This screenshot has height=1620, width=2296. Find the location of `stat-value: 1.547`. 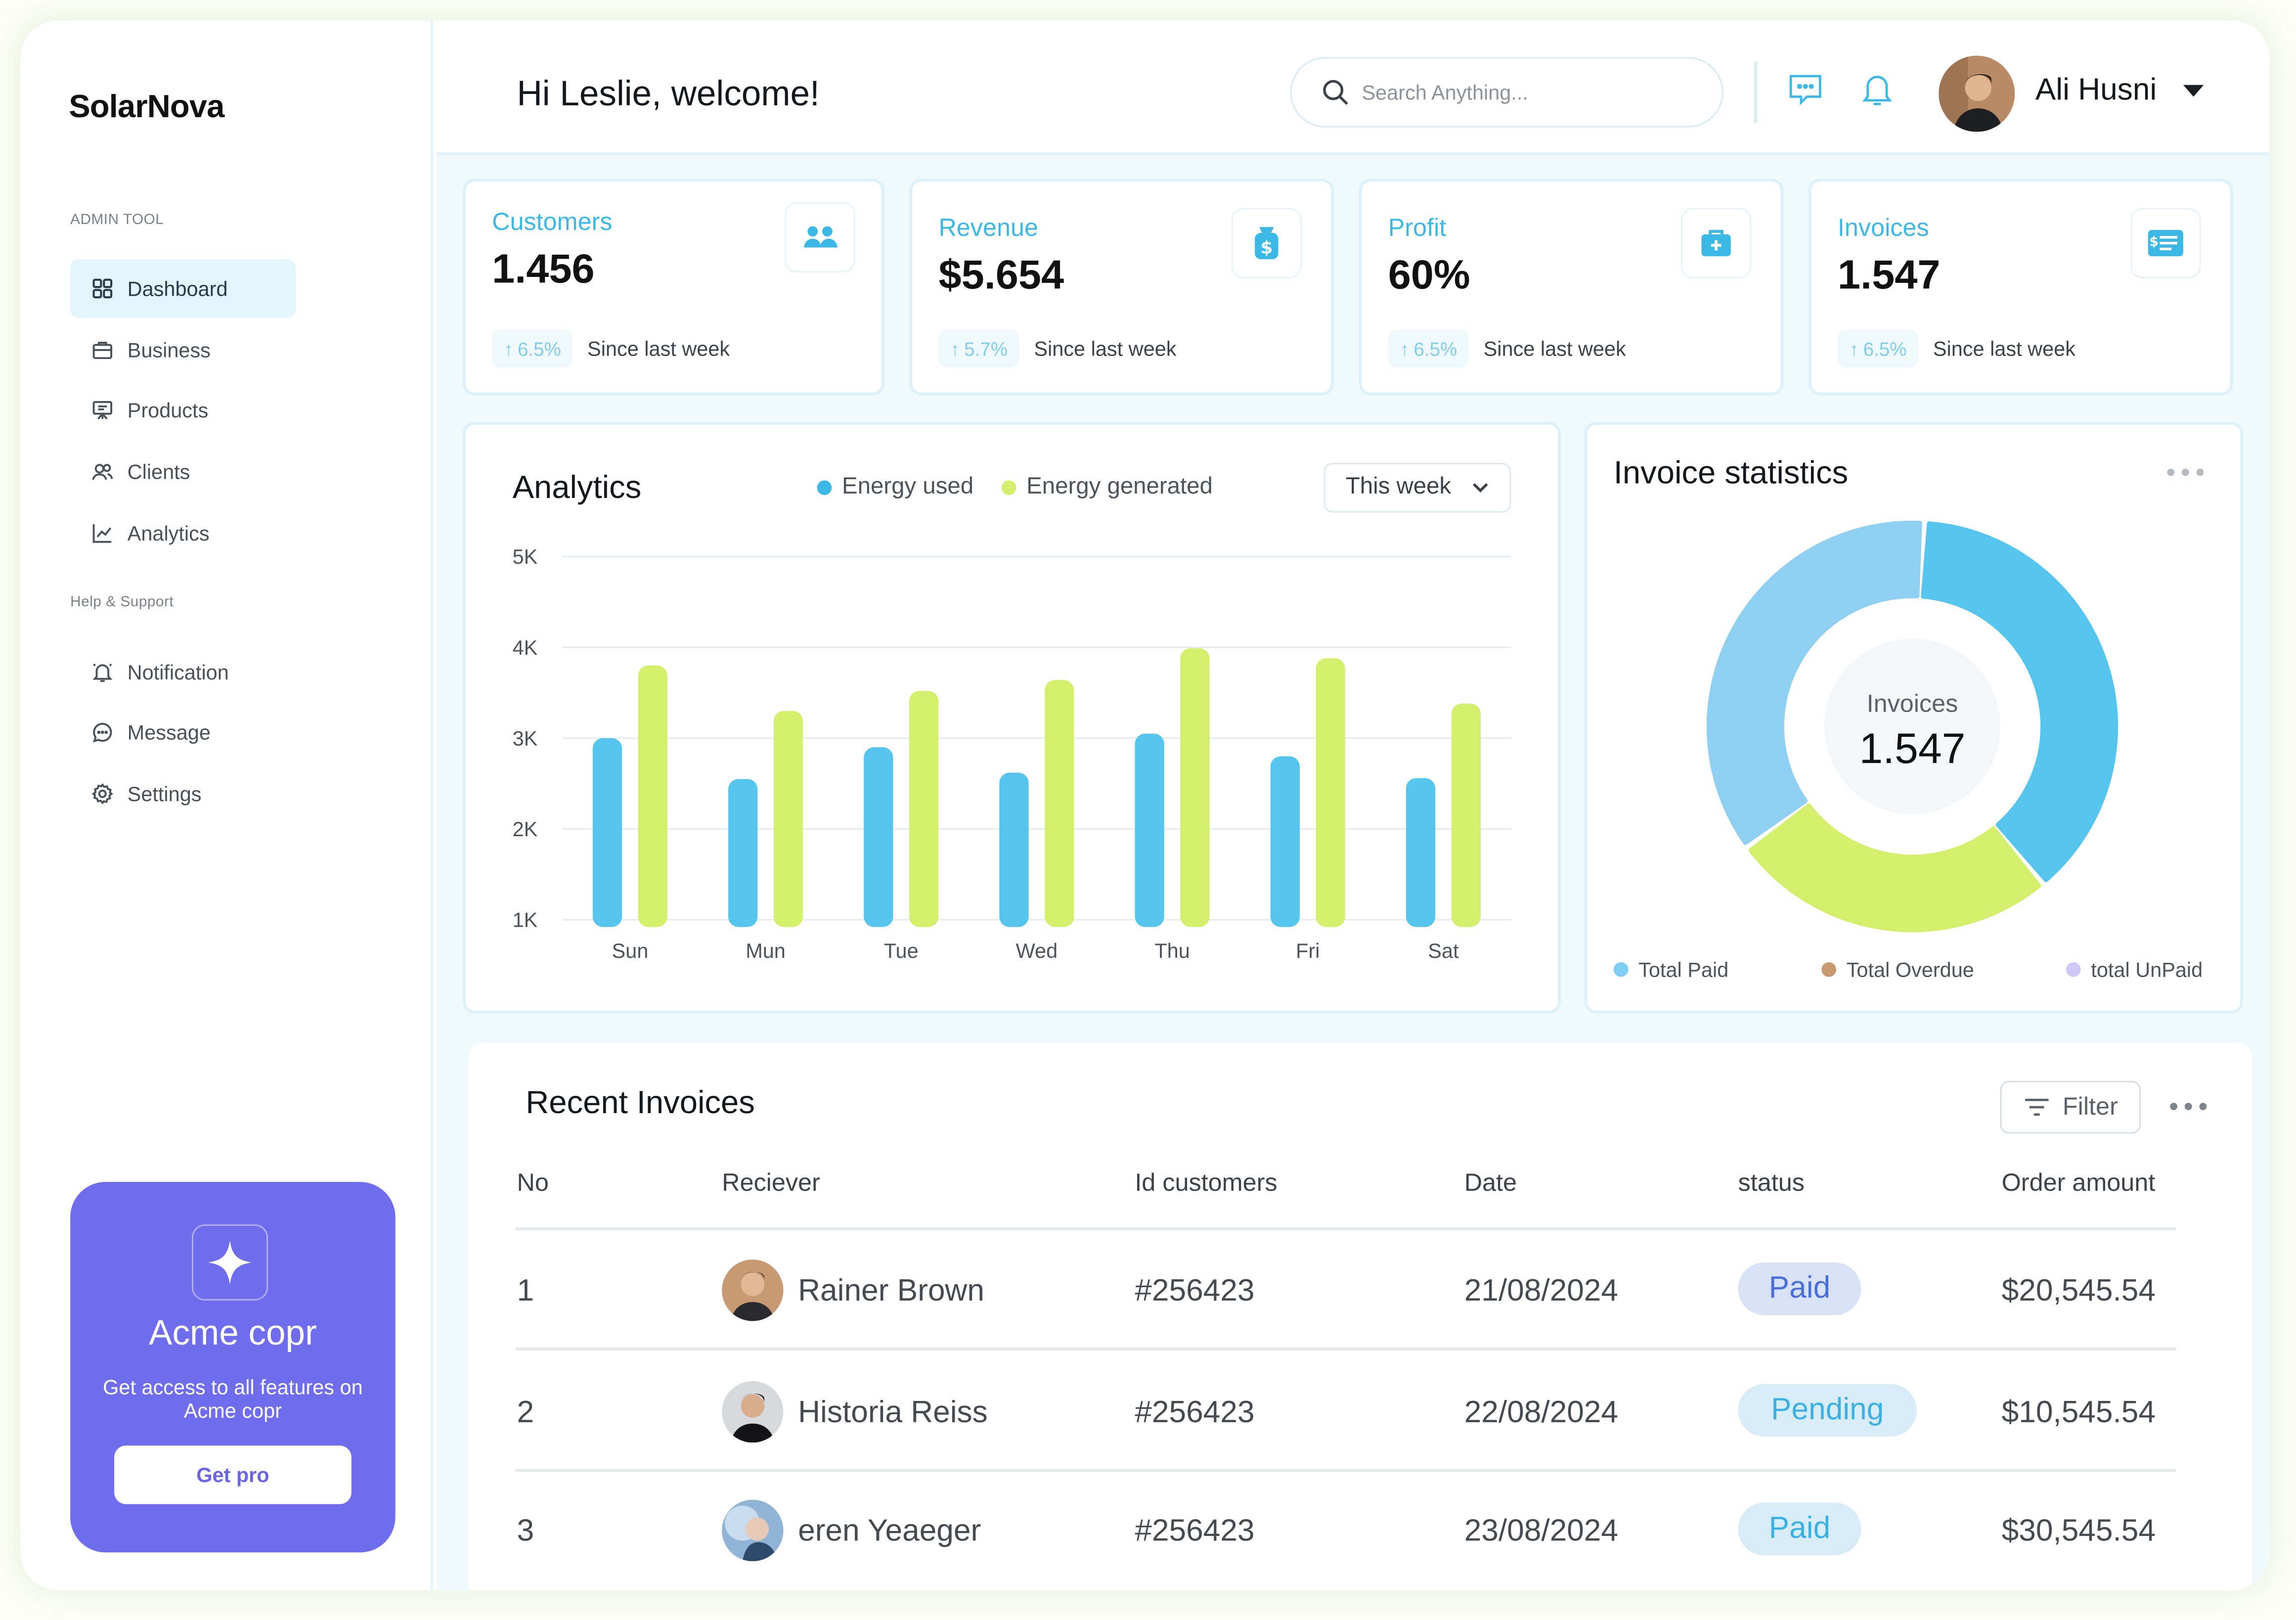

stat-value: 1.547 is located at coordinates (1889, 275).